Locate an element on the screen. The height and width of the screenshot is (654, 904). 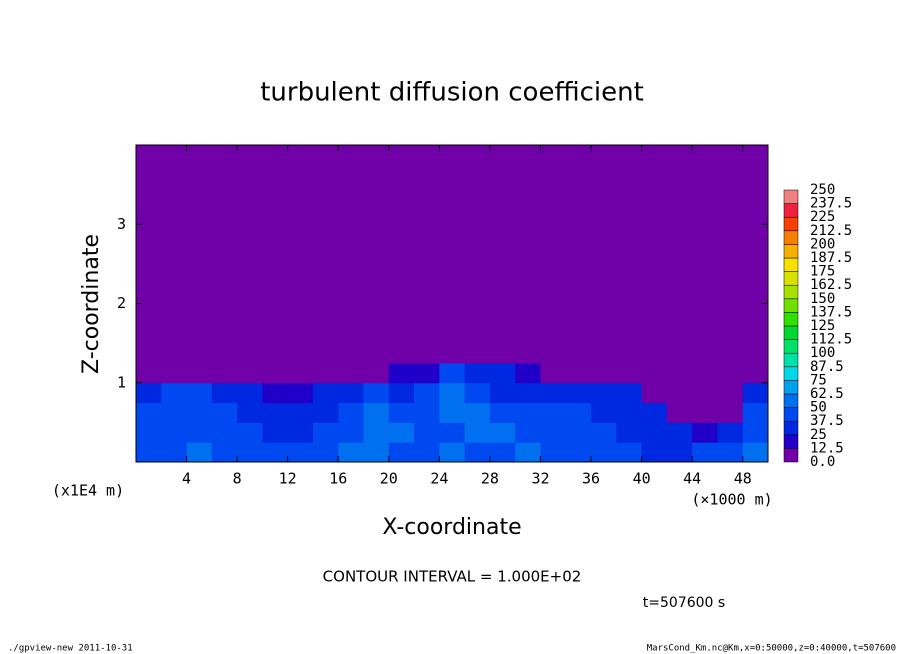
colorbar-label: 175 is located at coordinates (822, 272).